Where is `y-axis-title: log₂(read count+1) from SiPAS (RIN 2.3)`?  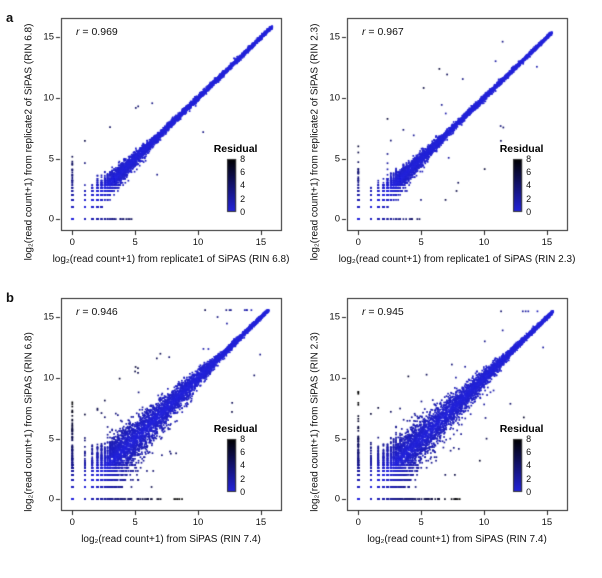
y-axis-title: log₂(read count+1) from SiPAS (RIN 2.3) is located at coordinates (315, 422).